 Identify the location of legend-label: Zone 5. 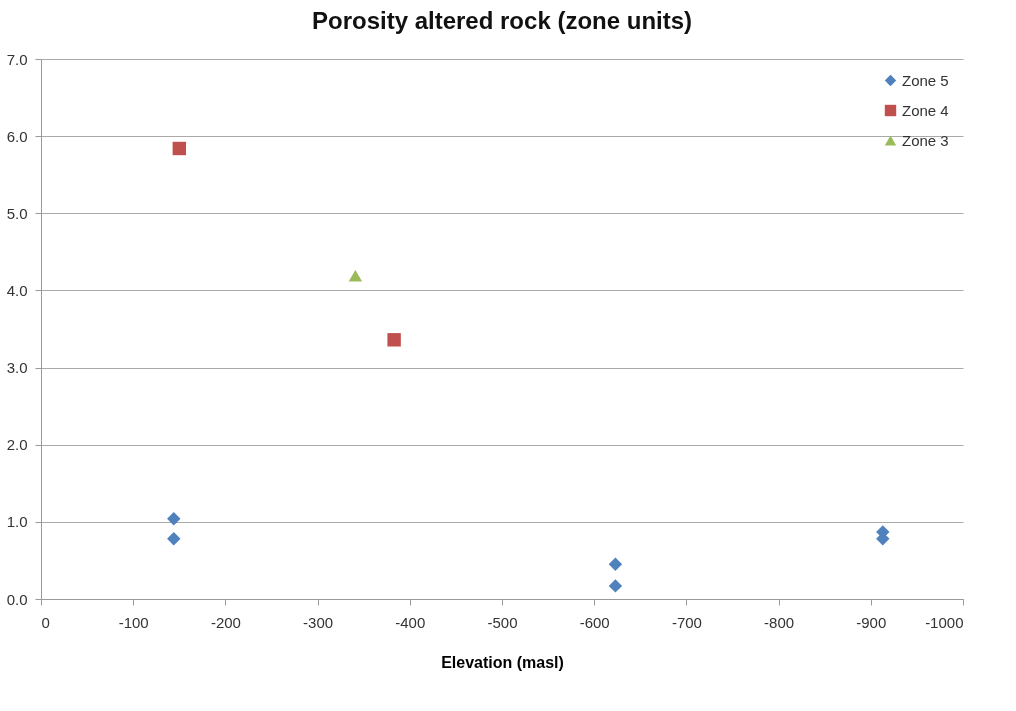
(925, 80).